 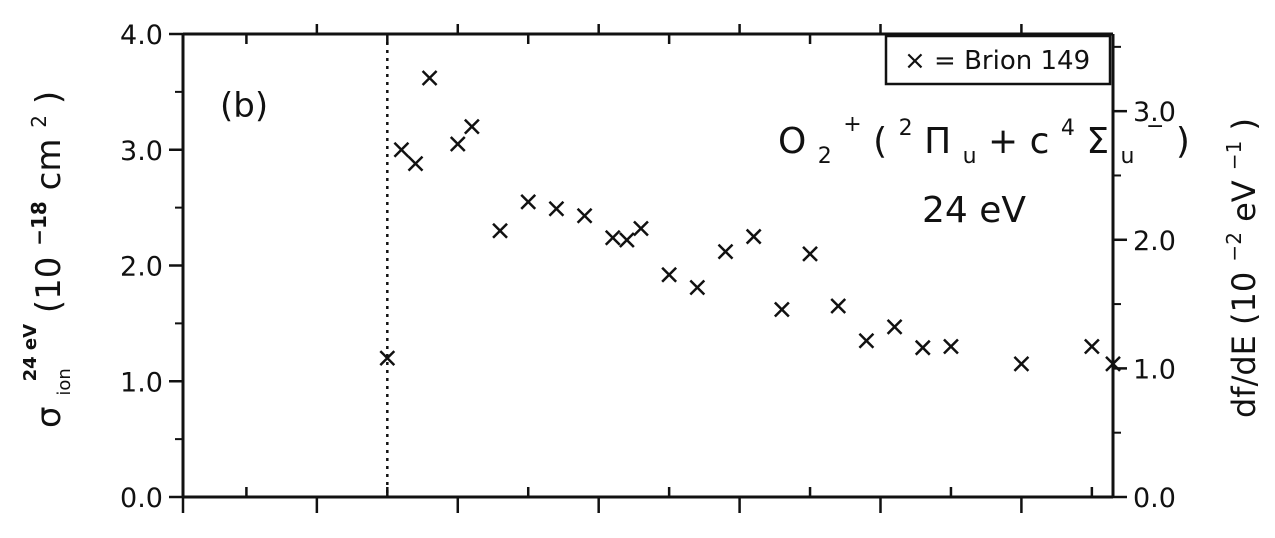 I want to click on legend-entry: × = Brion 149, so click(x=997, y=61).